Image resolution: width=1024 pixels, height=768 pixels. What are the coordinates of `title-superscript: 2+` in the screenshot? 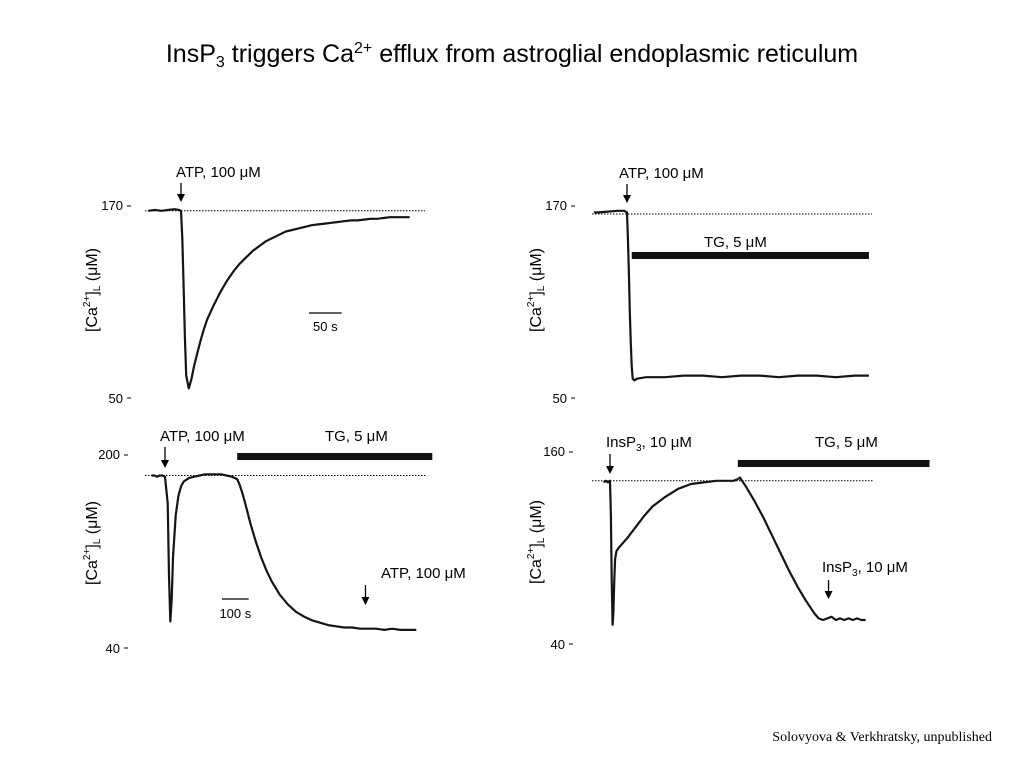 It's located at (363, 48).